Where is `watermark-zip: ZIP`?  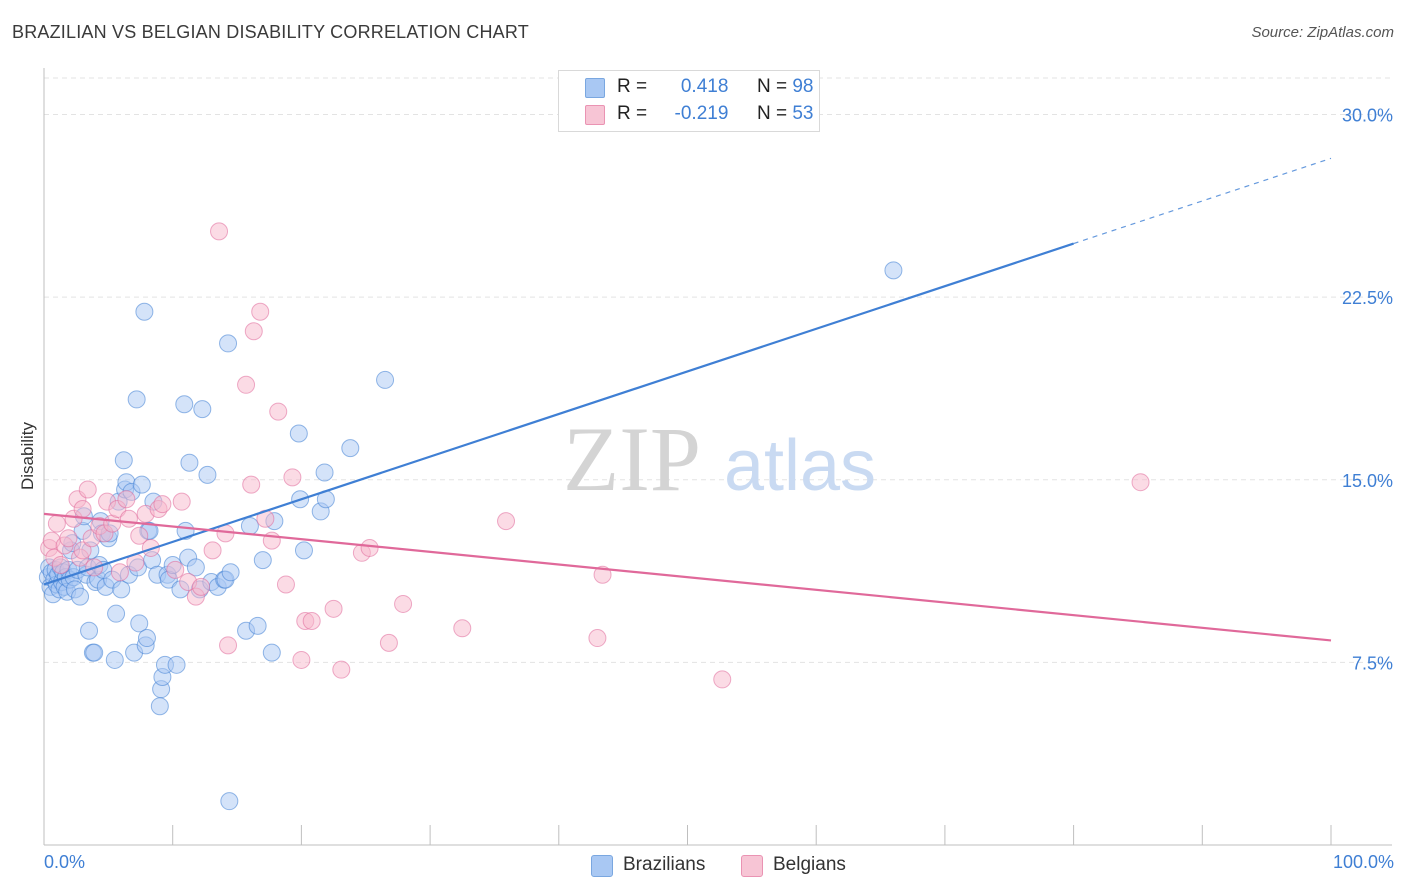
watermark-zip: ZIP is located at coordinates (632, 459).